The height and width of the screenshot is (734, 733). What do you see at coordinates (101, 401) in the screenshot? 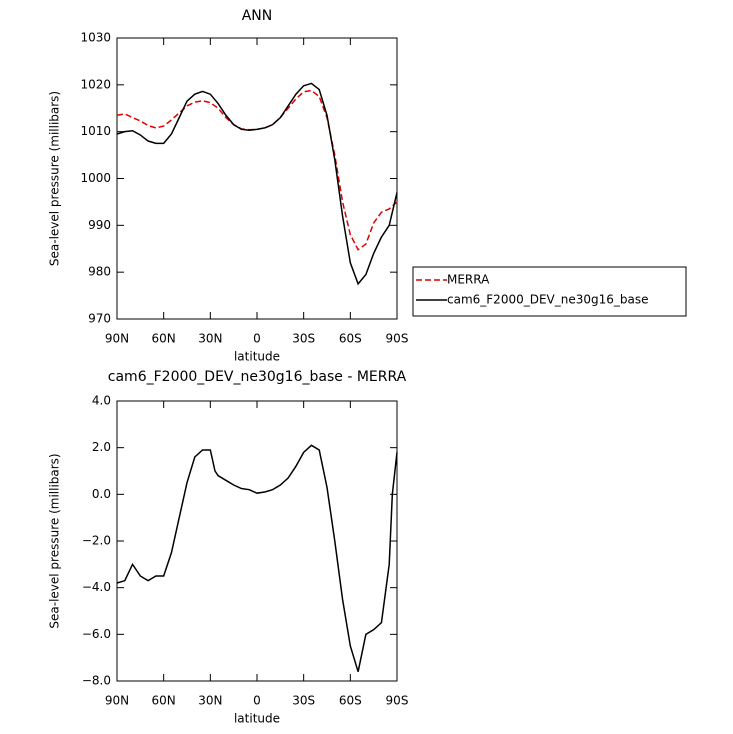
I see `y-tick-label: 4.0` at bounding box center [101, 401].